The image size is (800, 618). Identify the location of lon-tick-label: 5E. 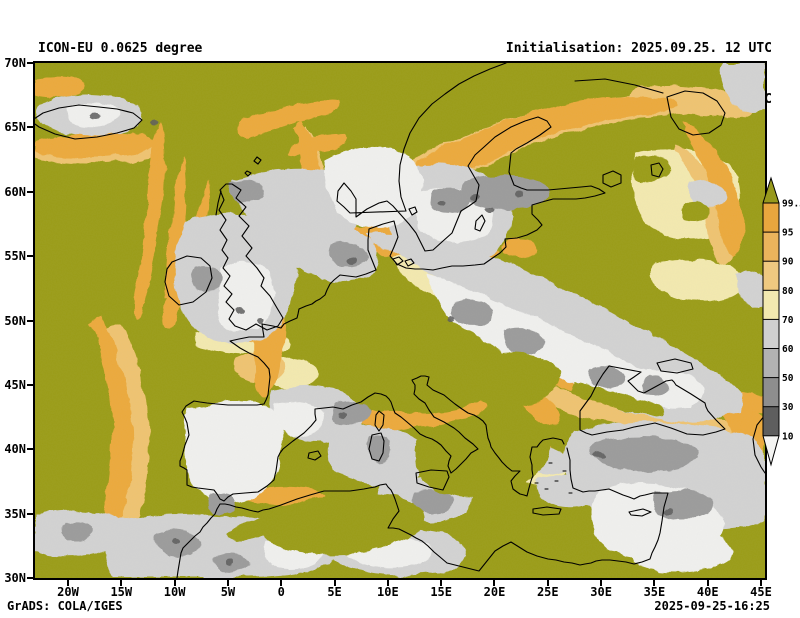
(334, 592).